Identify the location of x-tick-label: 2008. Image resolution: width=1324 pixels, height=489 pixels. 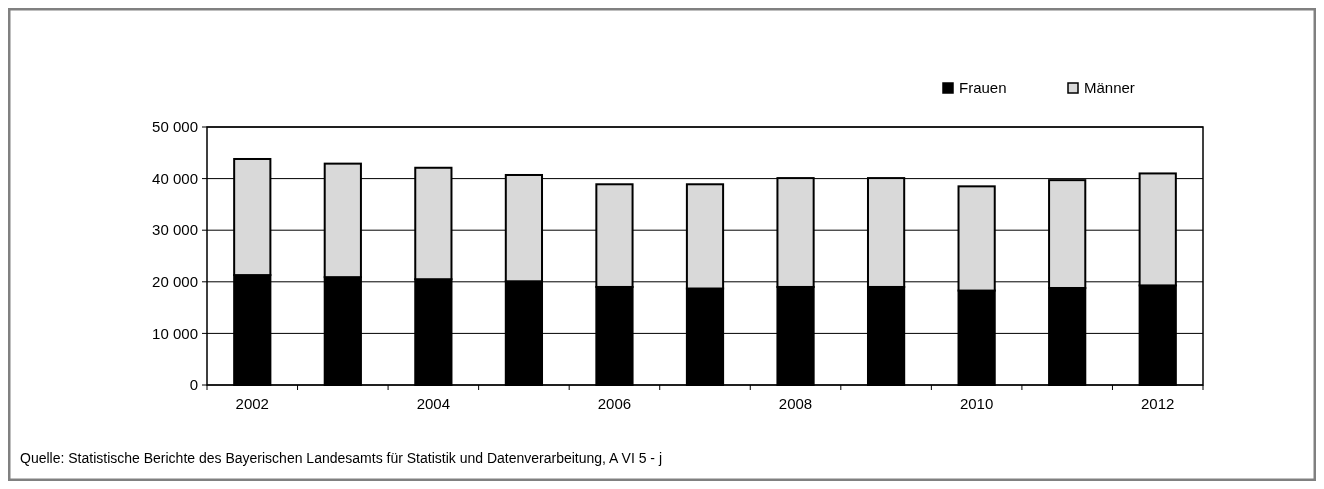
(795, 403).